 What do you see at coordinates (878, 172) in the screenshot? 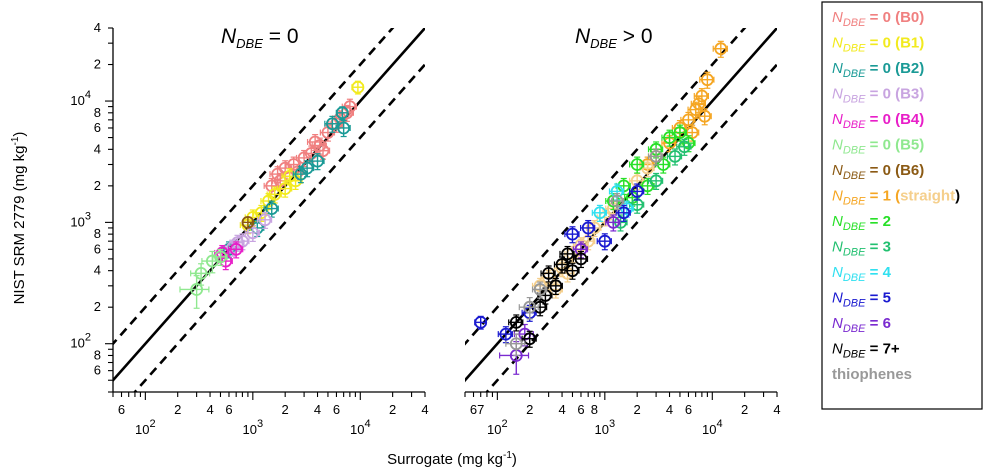
I see `legend-entry: NDBE = 0 (B6)` at bounding box center [878, 172].